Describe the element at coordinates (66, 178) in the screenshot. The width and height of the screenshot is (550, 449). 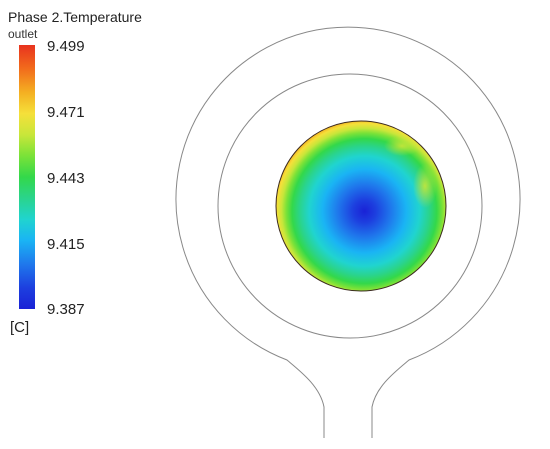
I see `legend-tick-mid: 9.443` at that location.